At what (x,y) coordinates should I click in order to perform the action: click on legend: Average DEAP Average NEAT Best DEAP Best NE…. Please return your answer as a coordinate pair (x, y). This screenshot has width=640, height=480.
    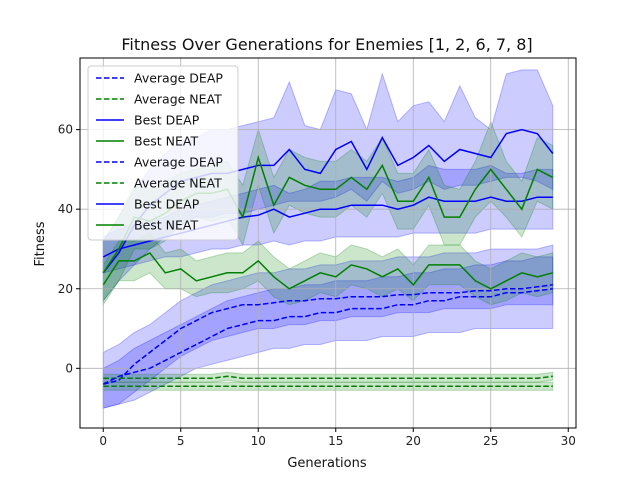
    Looking at the image, I should click on (163, 153).